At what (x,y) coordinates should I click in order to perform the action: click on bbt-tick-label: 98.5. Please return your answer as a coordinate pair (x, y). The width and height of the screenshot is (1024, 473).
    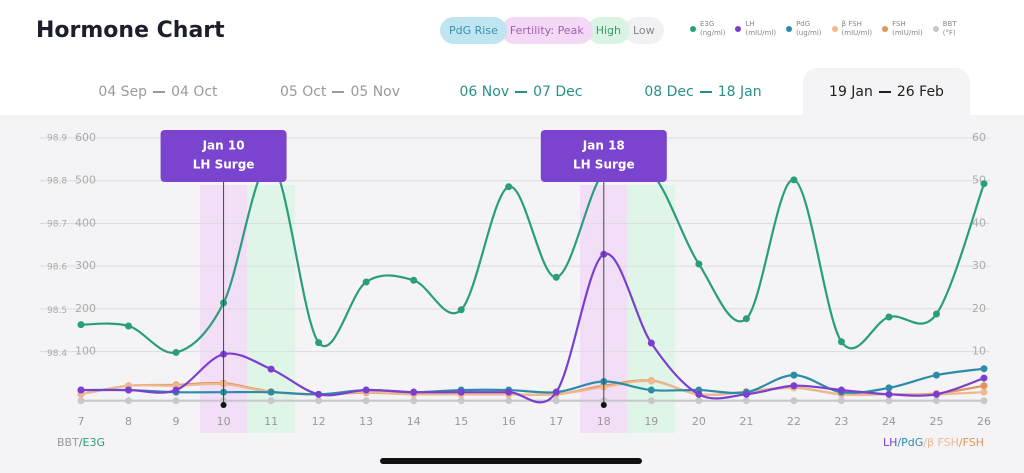
    Looking at the image, I should click on (57, 311).